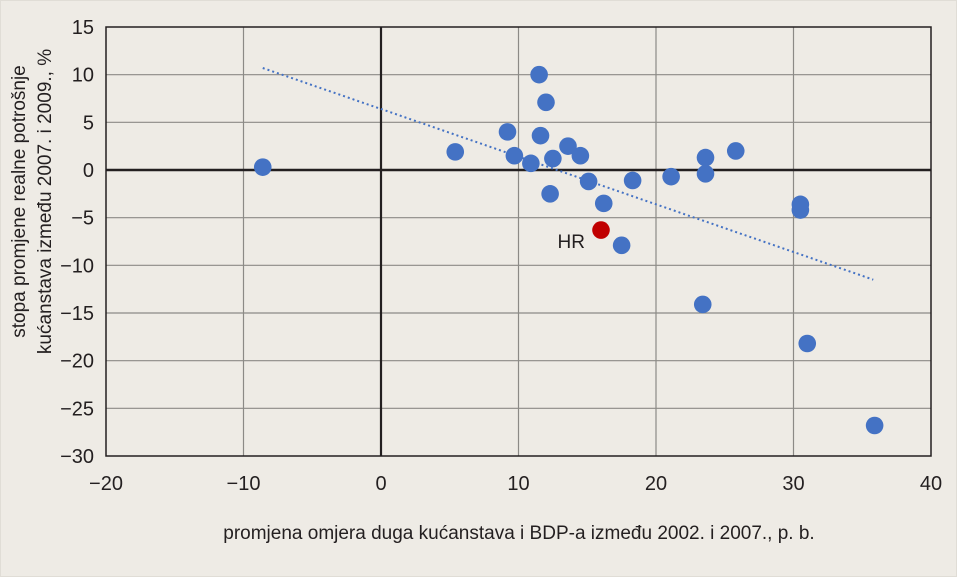  I want to click on x-tick-label: 30, so click(793, 484).